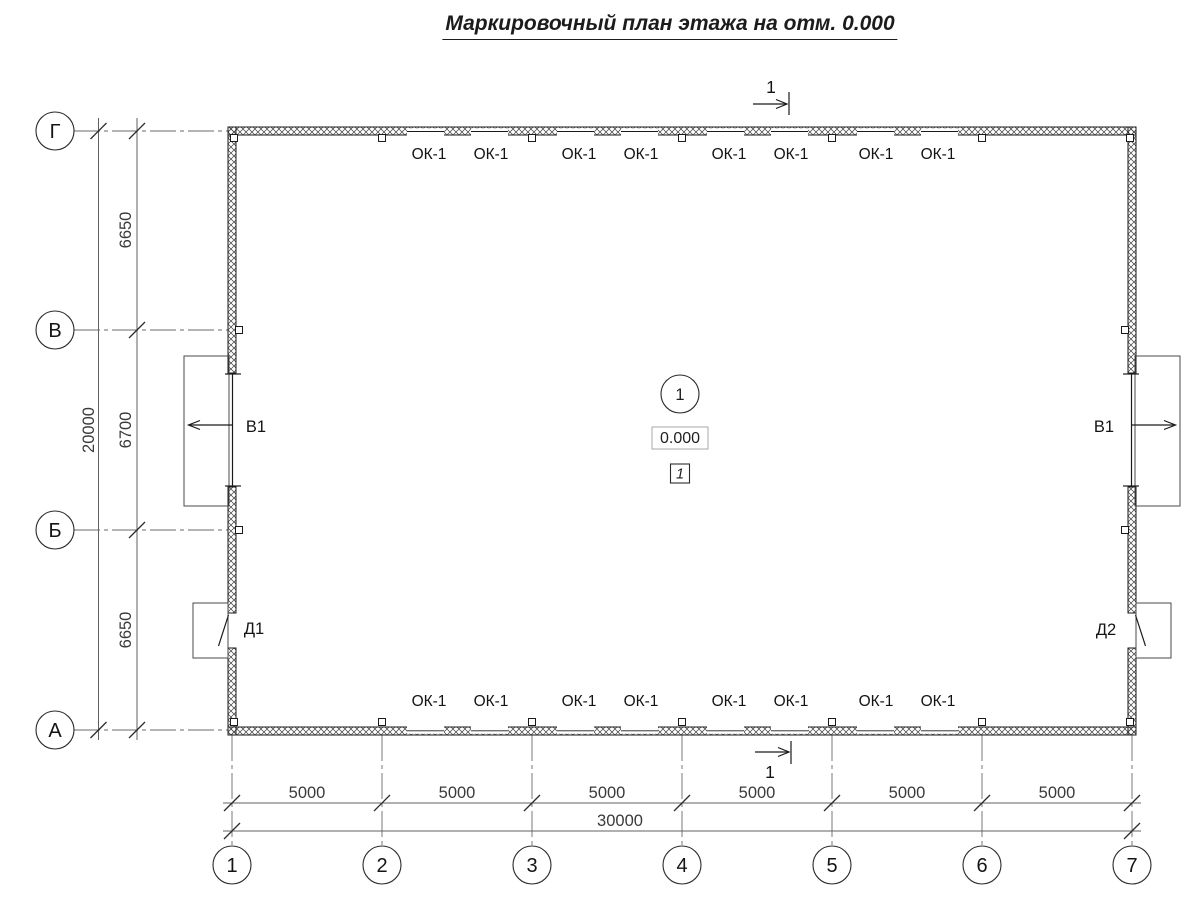 The height and width of the screenshot is (900, 1200). I want to click on door-left, so click(211, 630).